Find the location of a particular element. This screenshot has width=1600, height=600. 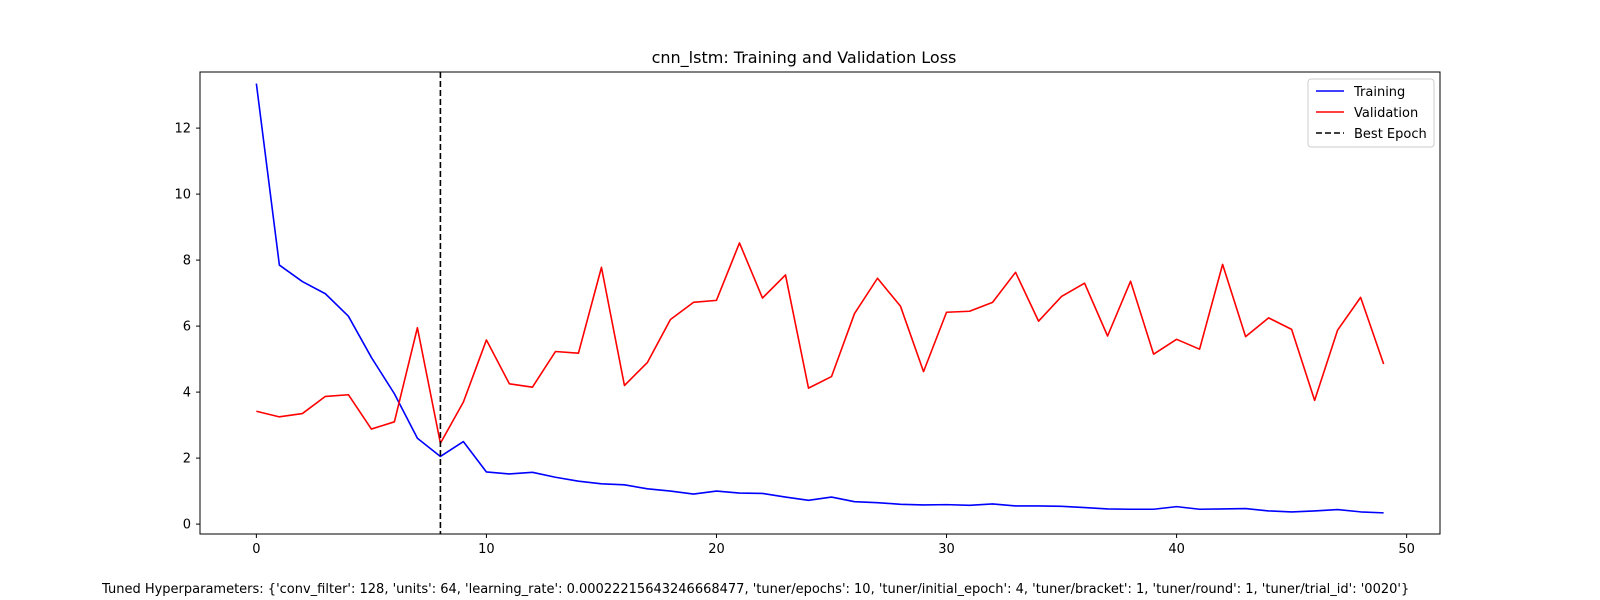

y-tick-label: 4 is located at coordinates (187, 393).